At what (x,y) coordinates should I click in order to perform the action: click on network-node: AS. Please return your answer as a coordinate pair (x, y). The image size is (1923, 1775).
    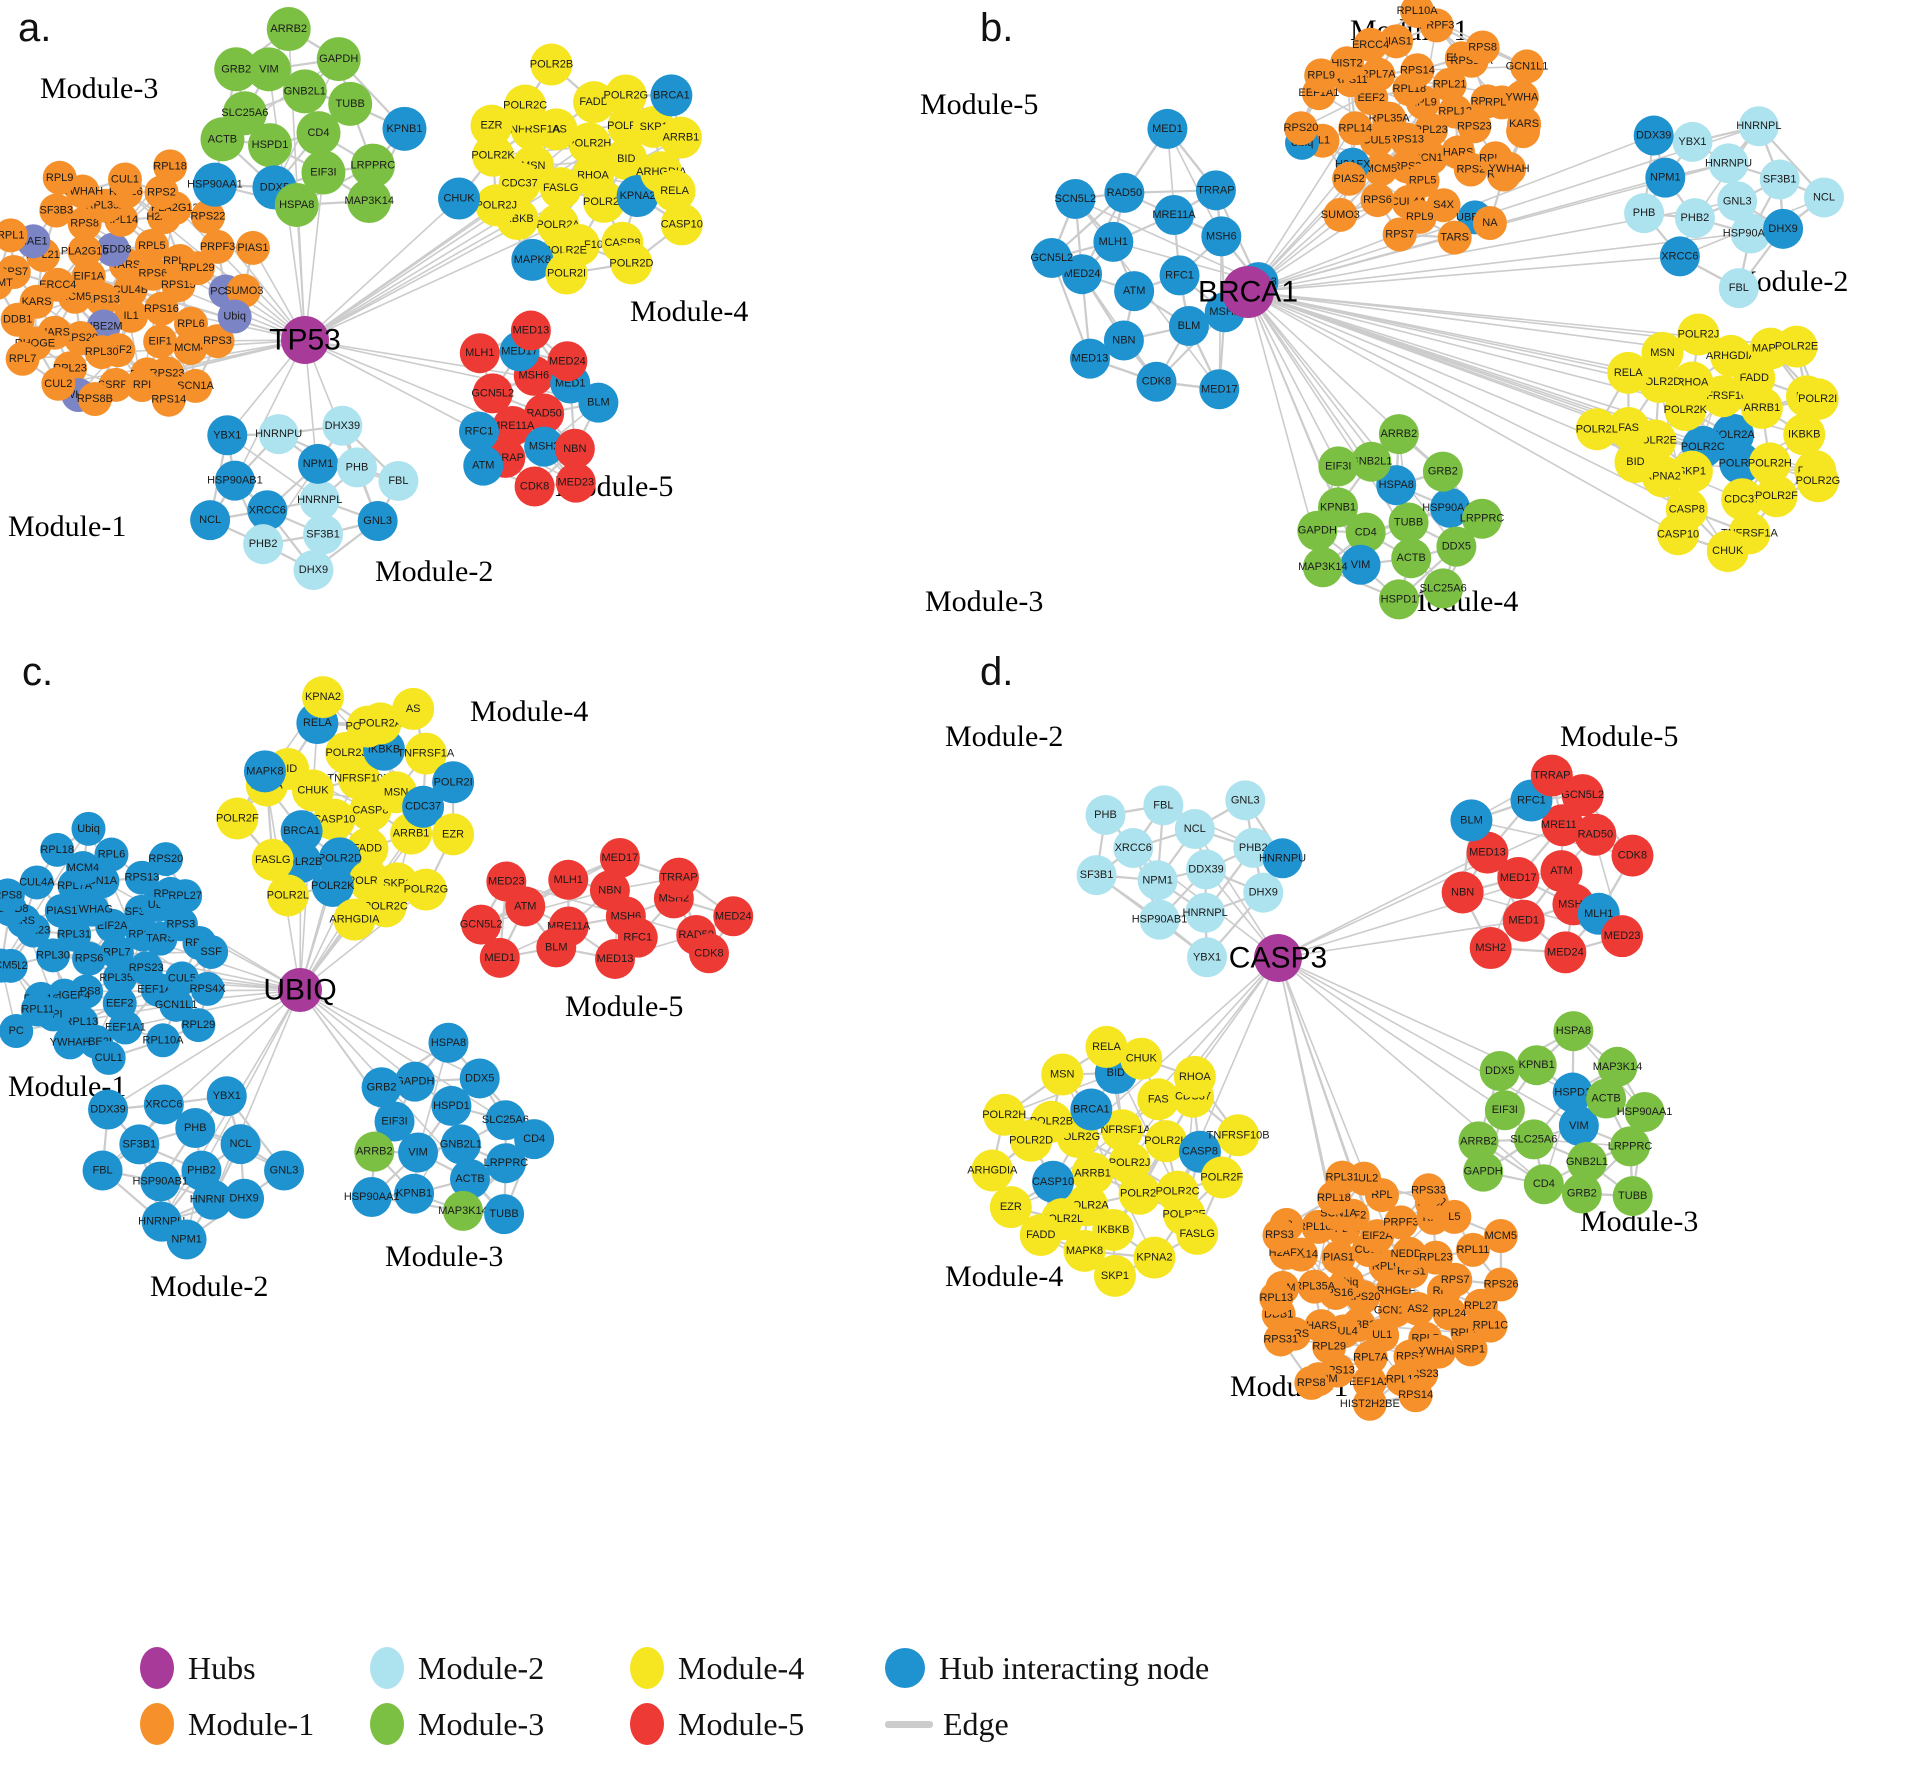
    Looking at the image, I should click on (413, 708).